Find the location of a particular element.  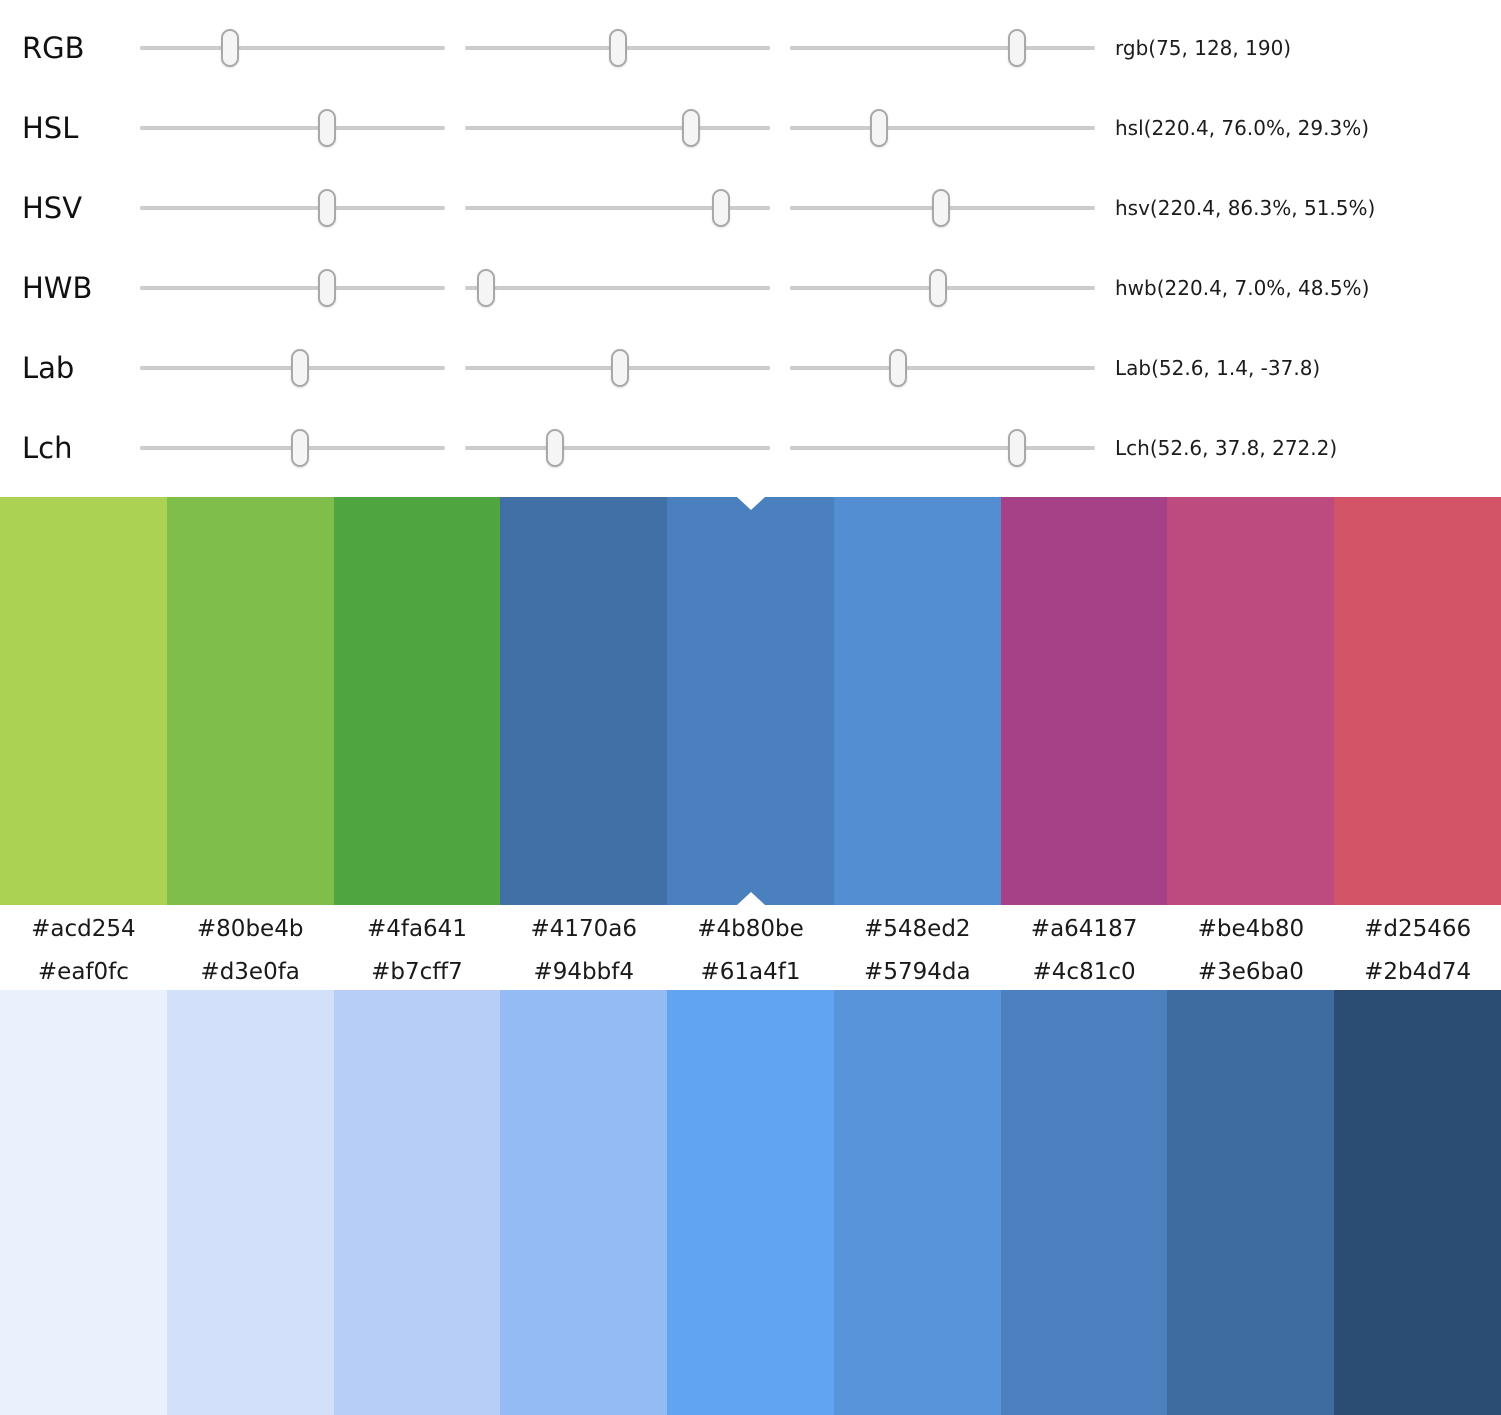

hex-label: #eaf0fc is located at coordinates (83, 971).